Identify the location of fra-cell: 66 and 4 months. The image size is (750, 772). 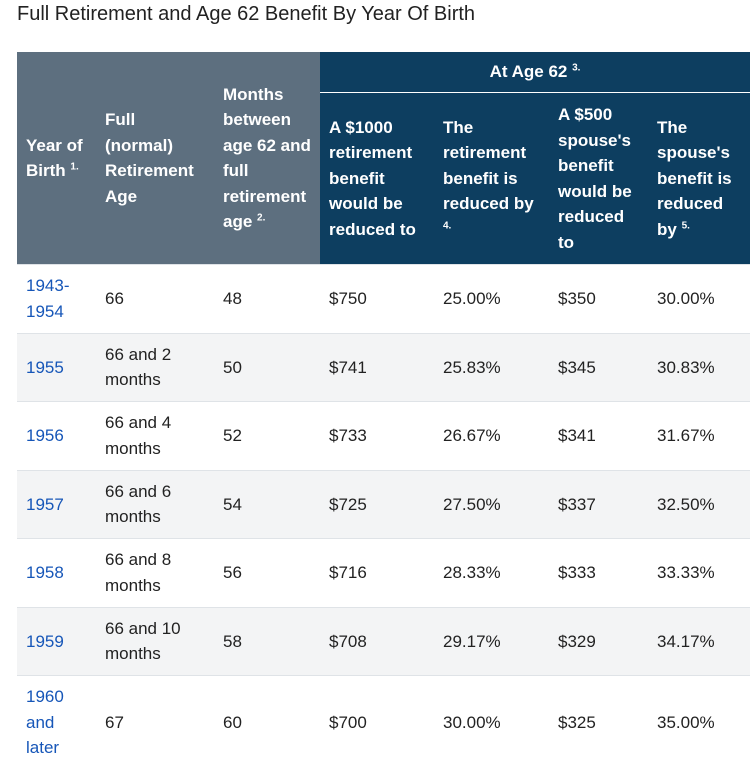
(155, 435).